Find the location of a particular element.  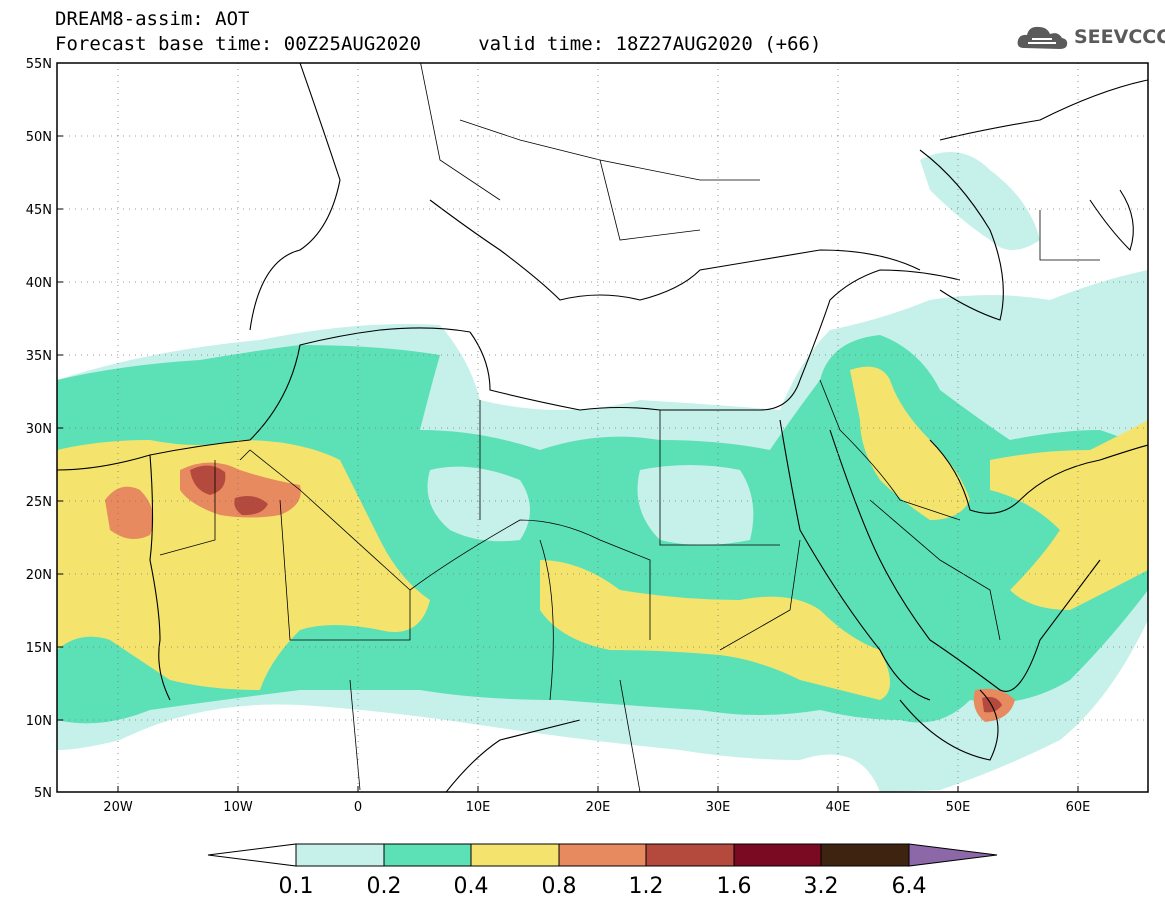

lat-label: 25N is located at coordinates (39, 502).